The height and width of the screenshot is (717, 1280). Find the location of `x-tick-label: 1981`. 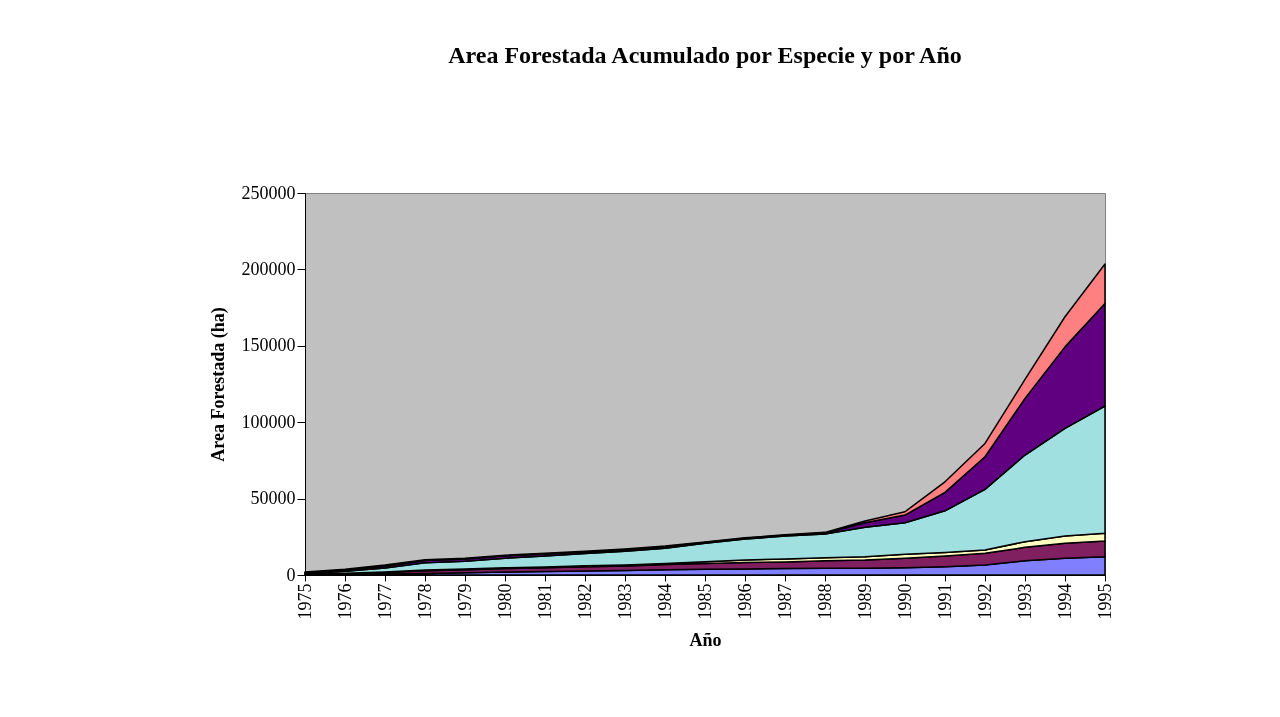

x-tick-label: 1981 is located at coordinates (544, 601).